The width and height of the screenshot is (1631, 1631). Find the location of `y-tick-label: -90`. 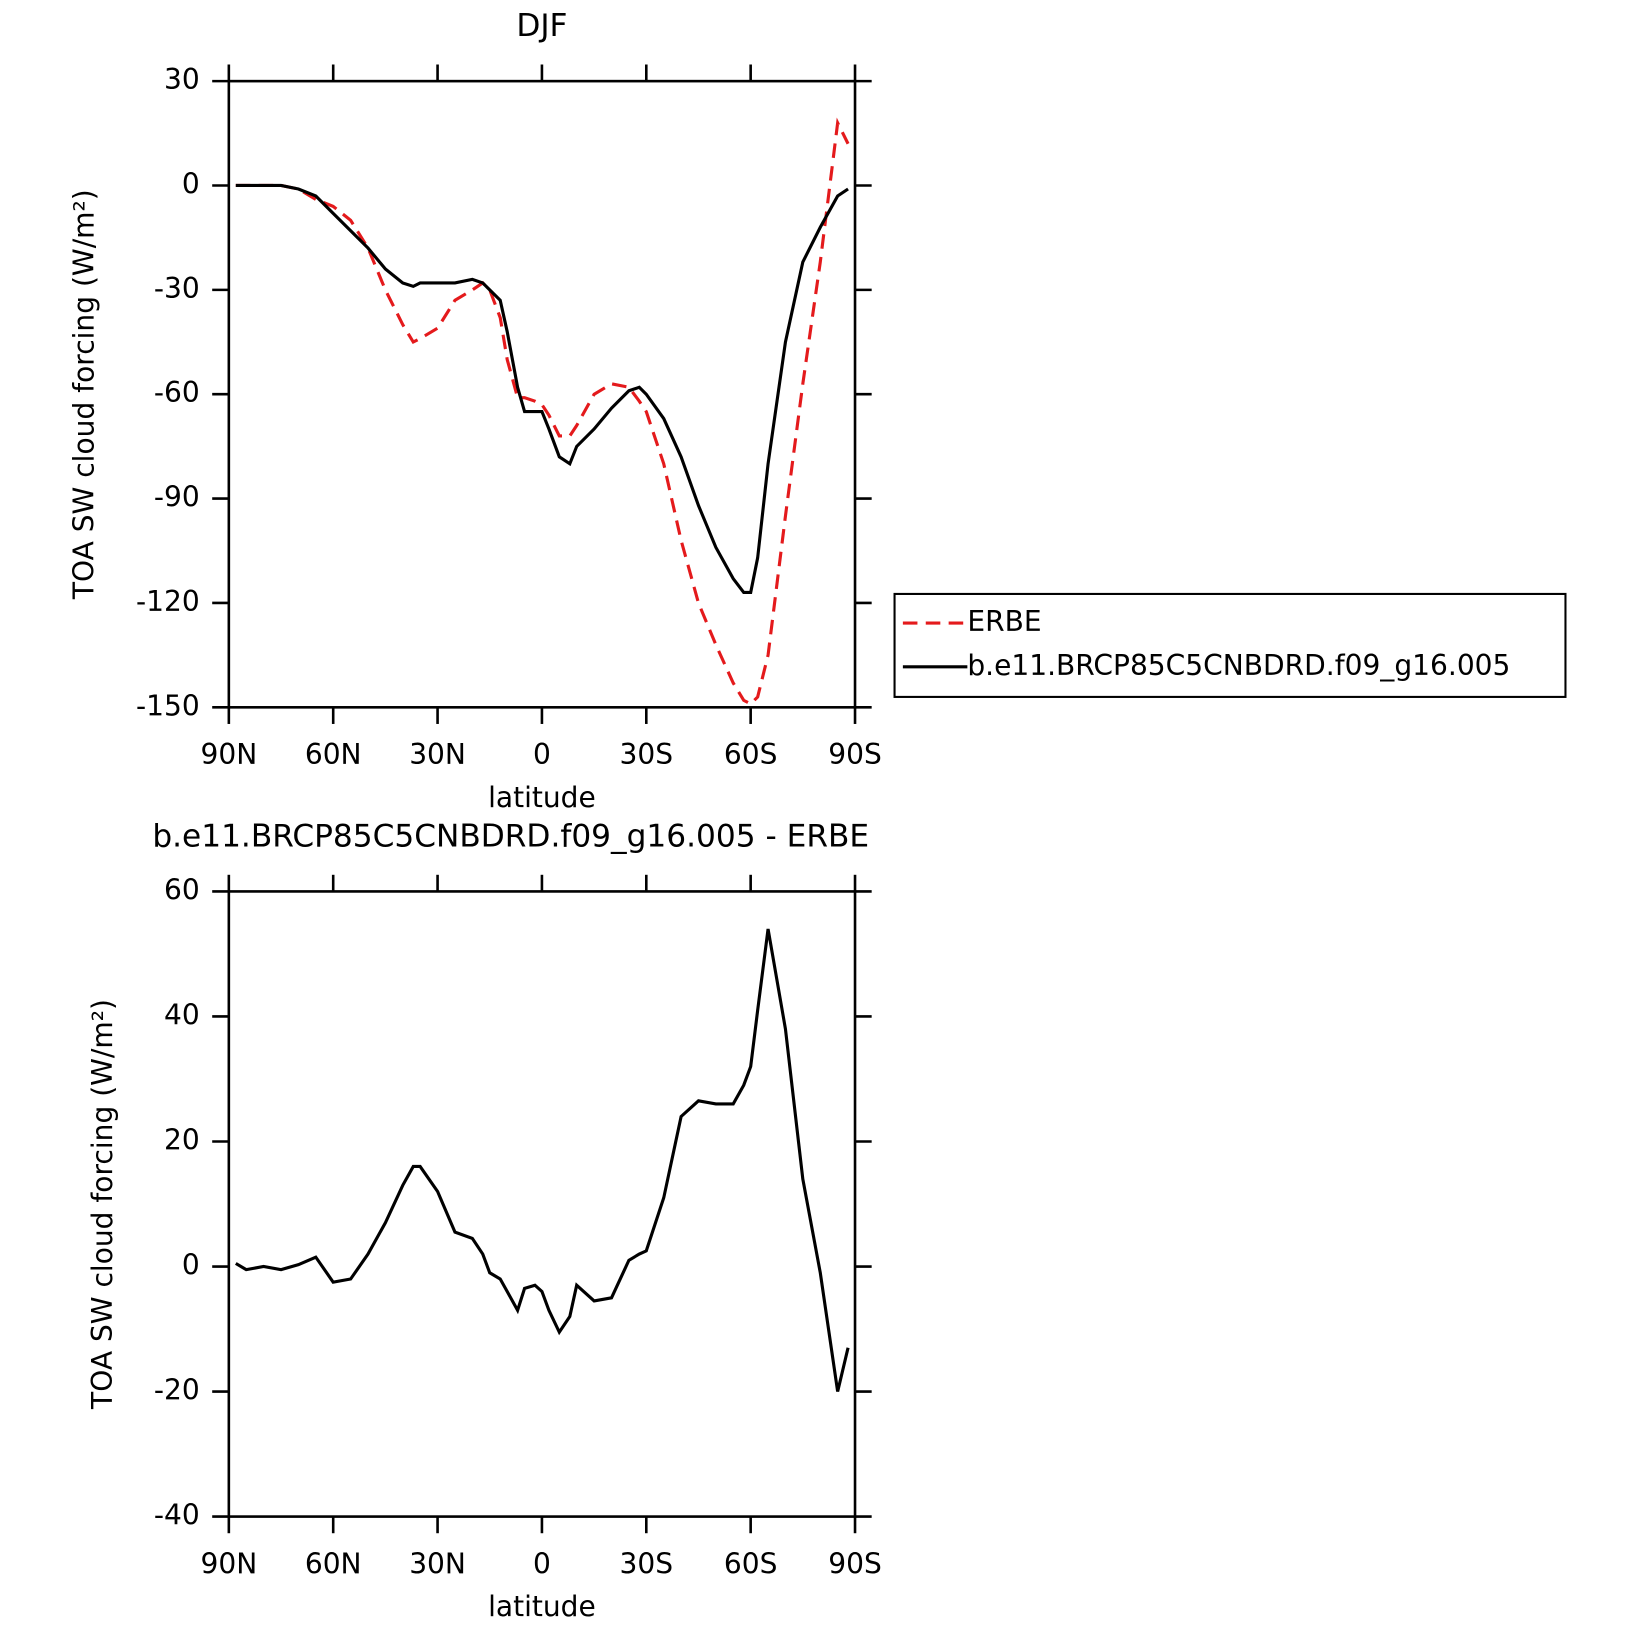

y-tick-label: -90 is located at coordinates (177, 497).